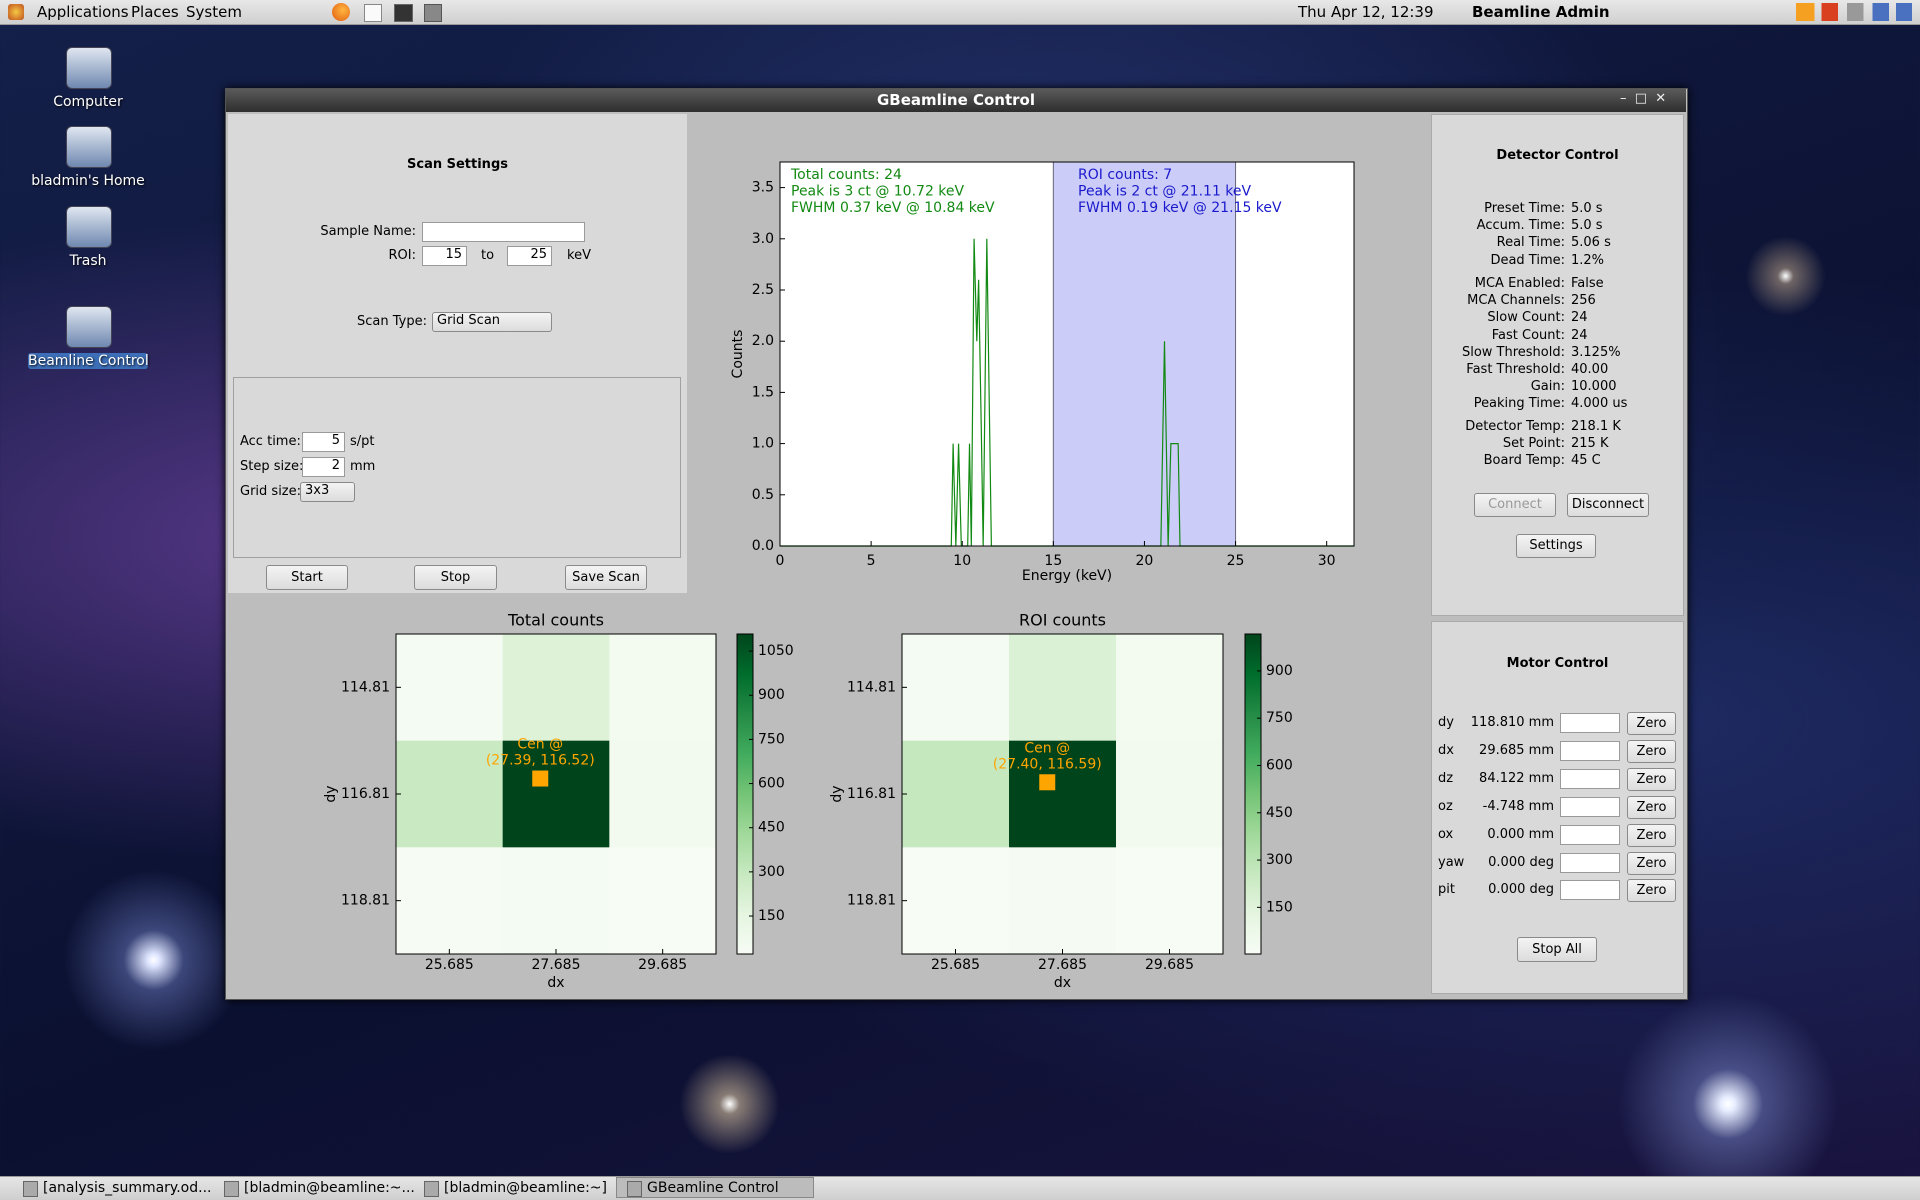 The image size is (1920, 1200). What do you see at coordinates (1596, 352) in the screenshot?
I see `field-value: 3.125%` at bounding box center [1596, 352].